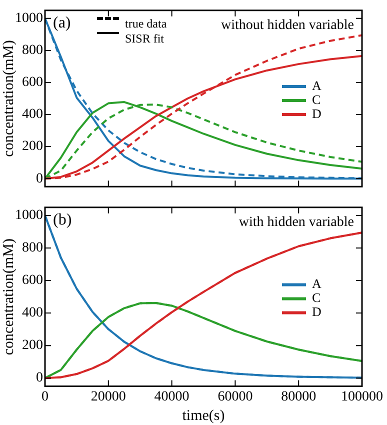  What do you see at coordinates (298, 396) in the screenshot?
I see `x-tick-label: 80000` at bounding box center [298, 396].